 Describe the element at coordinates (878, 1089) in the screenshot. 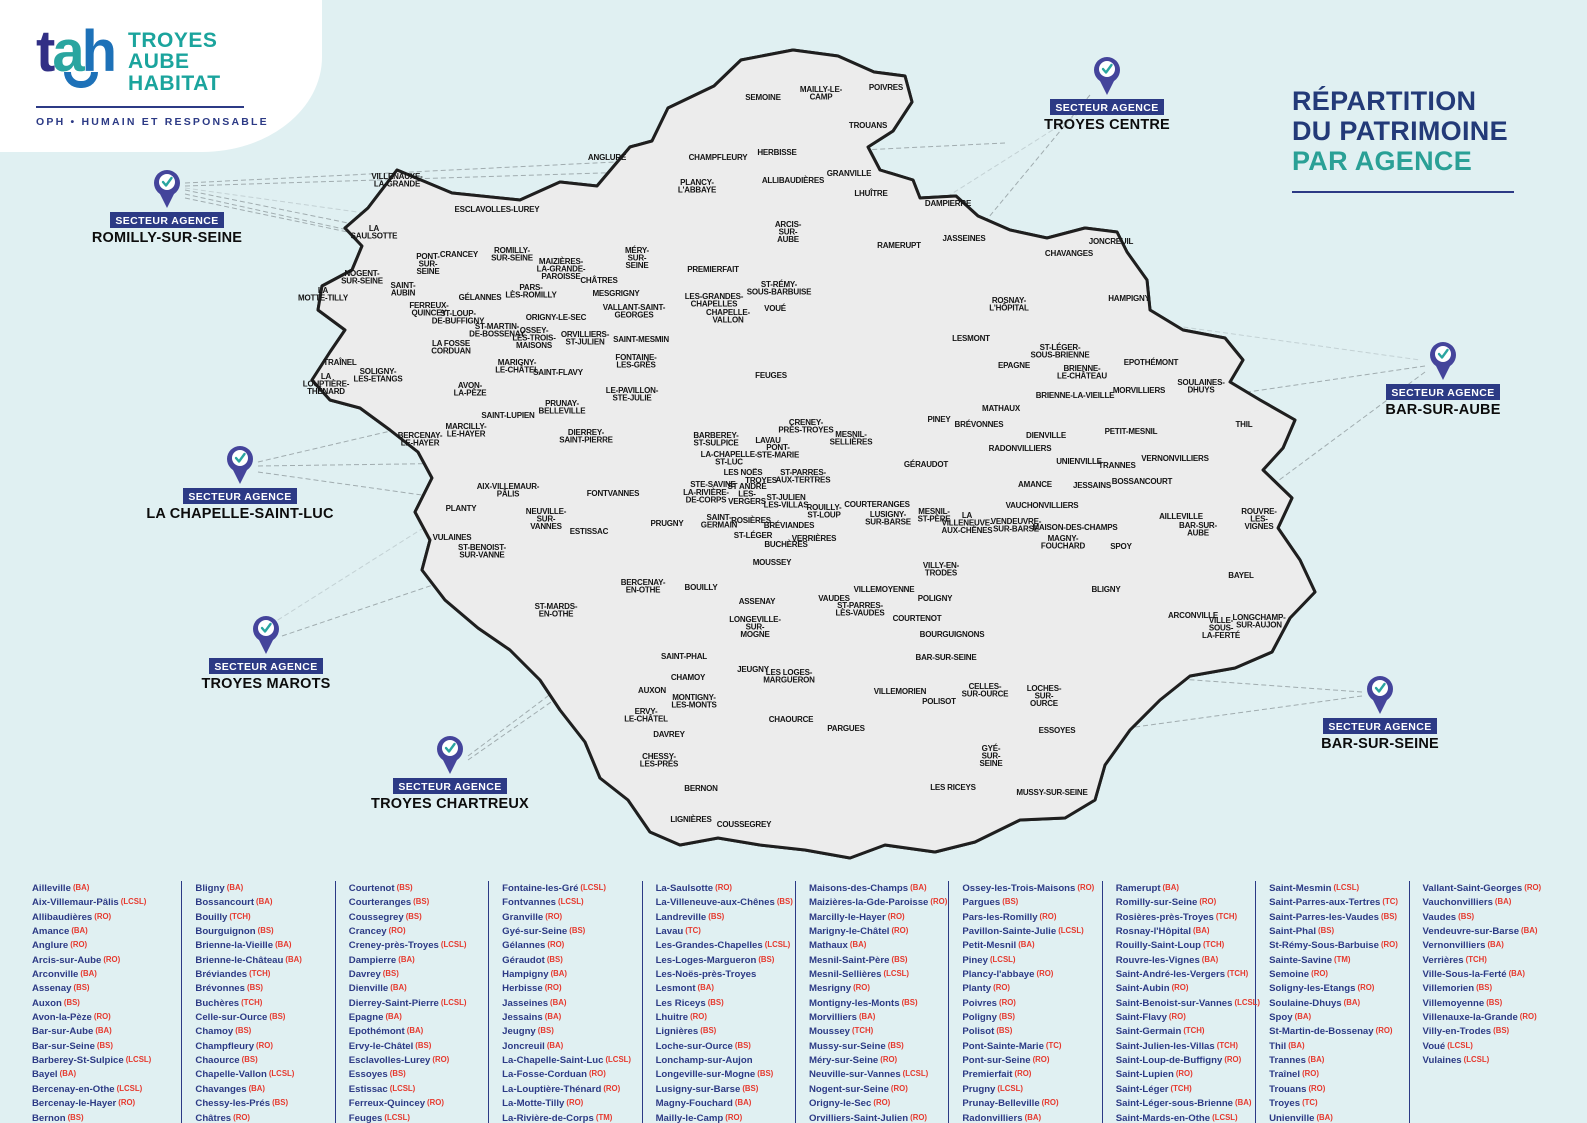

I see `legend-item: Nogent-sur-Seine (RO)` at that location.